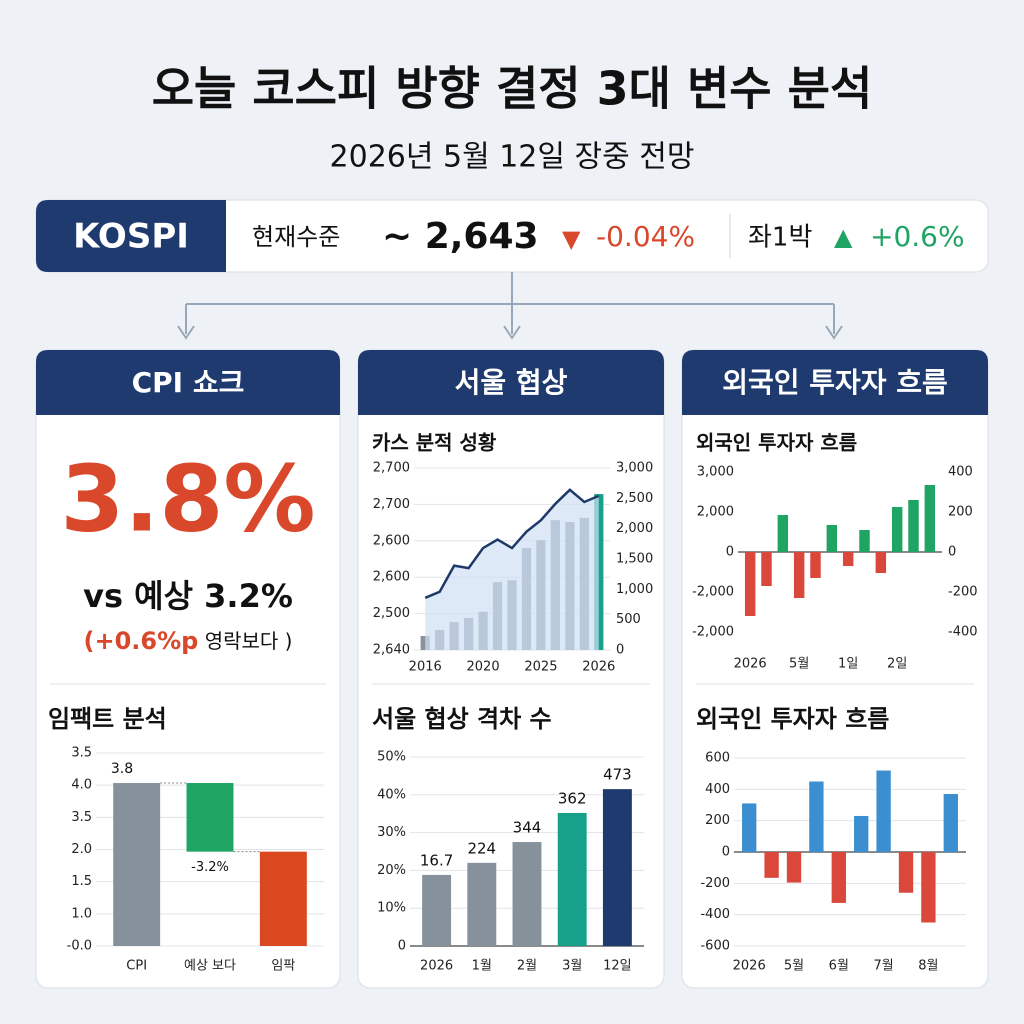  I want to click on panel-title: CPI 쇼크, so click(188, 382).